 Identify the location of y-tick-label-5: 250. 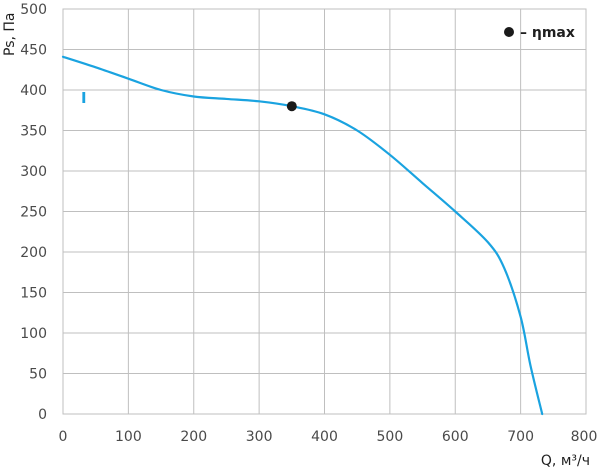
(33, 213).